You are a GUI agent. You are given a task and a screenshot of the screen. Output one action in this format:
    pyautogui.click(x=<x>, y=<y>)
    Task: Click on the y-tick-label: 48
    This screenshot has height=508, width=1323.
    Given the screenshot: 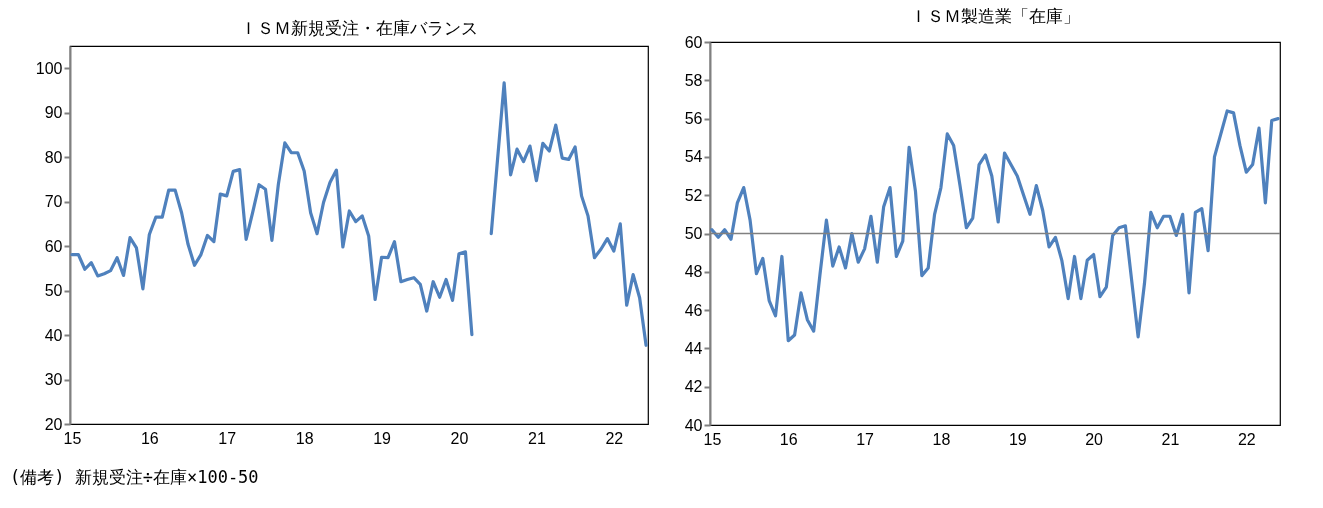 What is the action you would take?
    pyautogui.click(x=693, y=272)
    